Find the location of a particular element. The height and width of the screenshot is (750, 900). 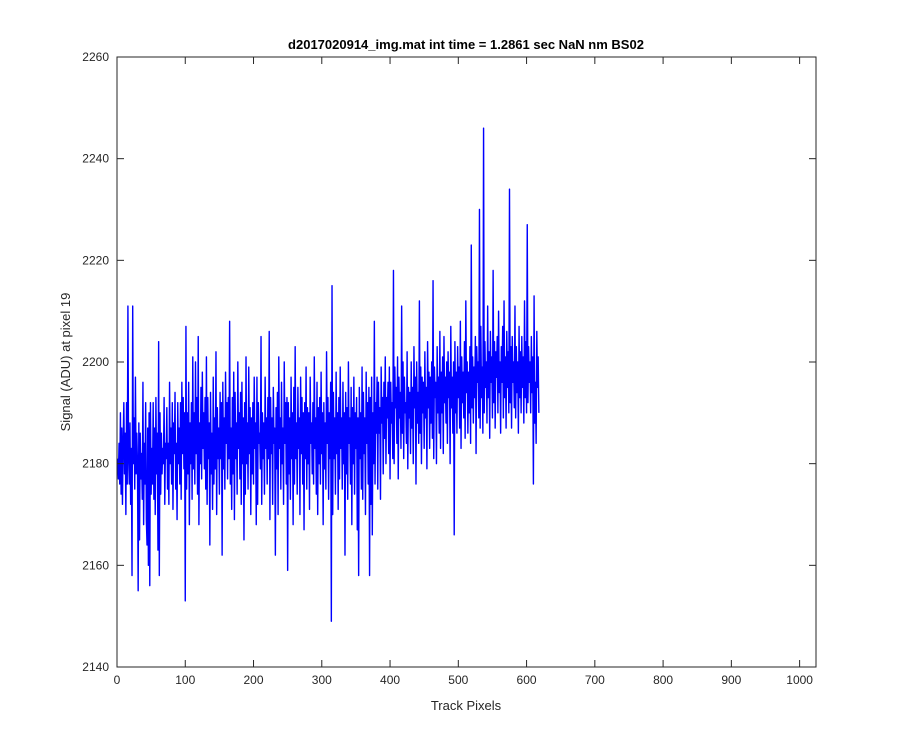

y-axis-label: Signal (ADU) at pixel 19 is located at coordinates (65, 362).